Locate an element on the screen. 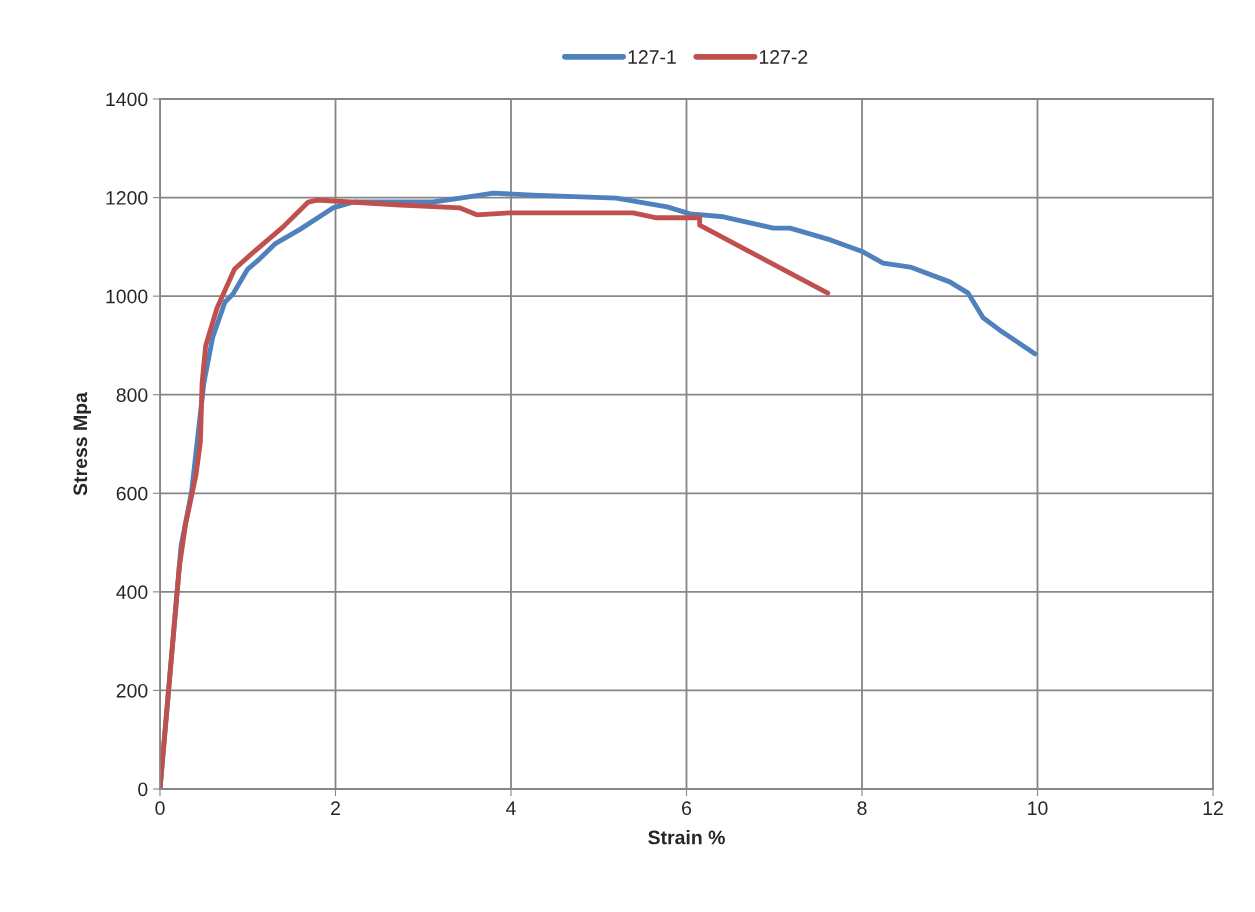 The height and width of the screenshot is (912, 1255). x-tick-label: 6 is located at coordinates (687, 808).